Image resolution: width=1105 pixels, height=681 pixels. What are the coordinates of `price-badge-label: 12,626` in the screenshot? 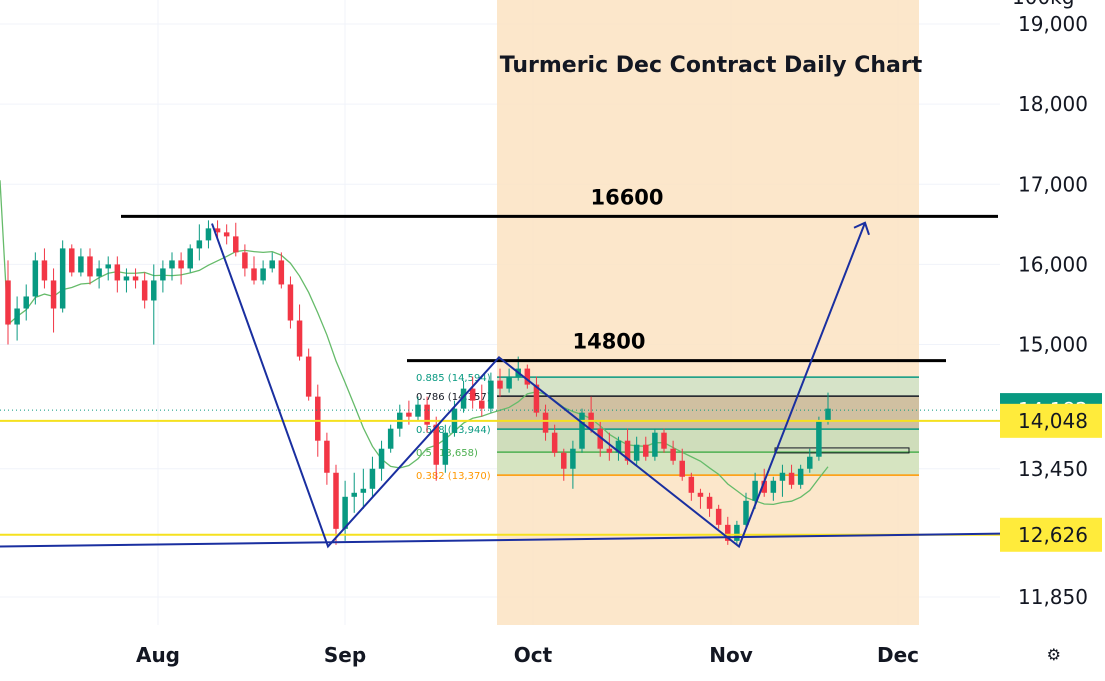 It's located at (1053, 535).